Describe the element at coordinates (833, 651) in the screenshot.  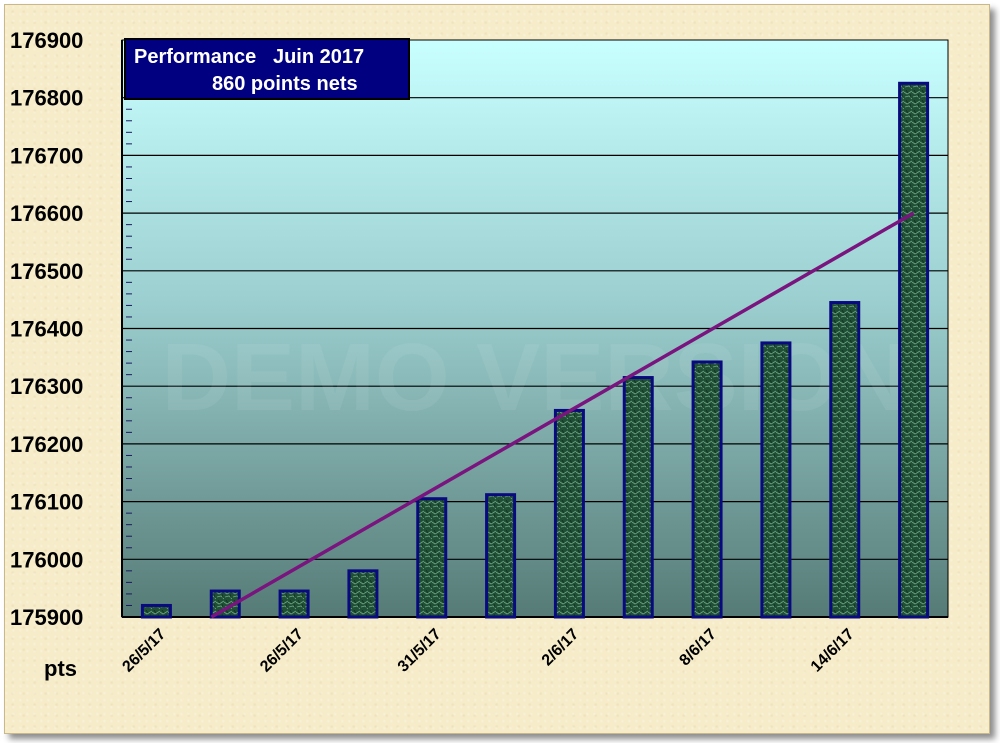
I see `x-tick-label: 14/6/17` at that location.